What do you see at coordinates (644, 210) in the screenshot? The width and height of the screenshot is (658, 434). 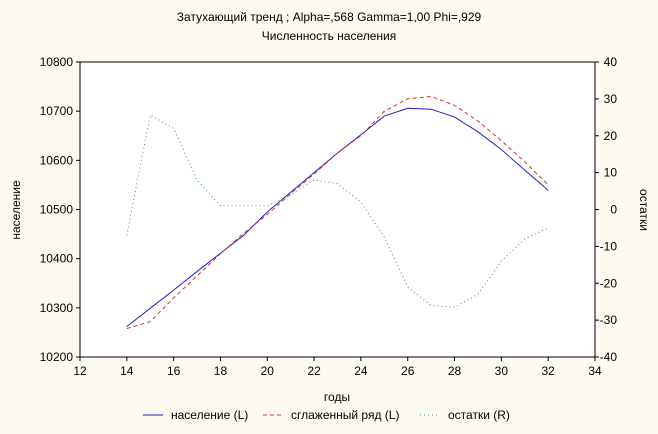 I see `y-axis-right-label: остатки` at bounding box center [644, 210].